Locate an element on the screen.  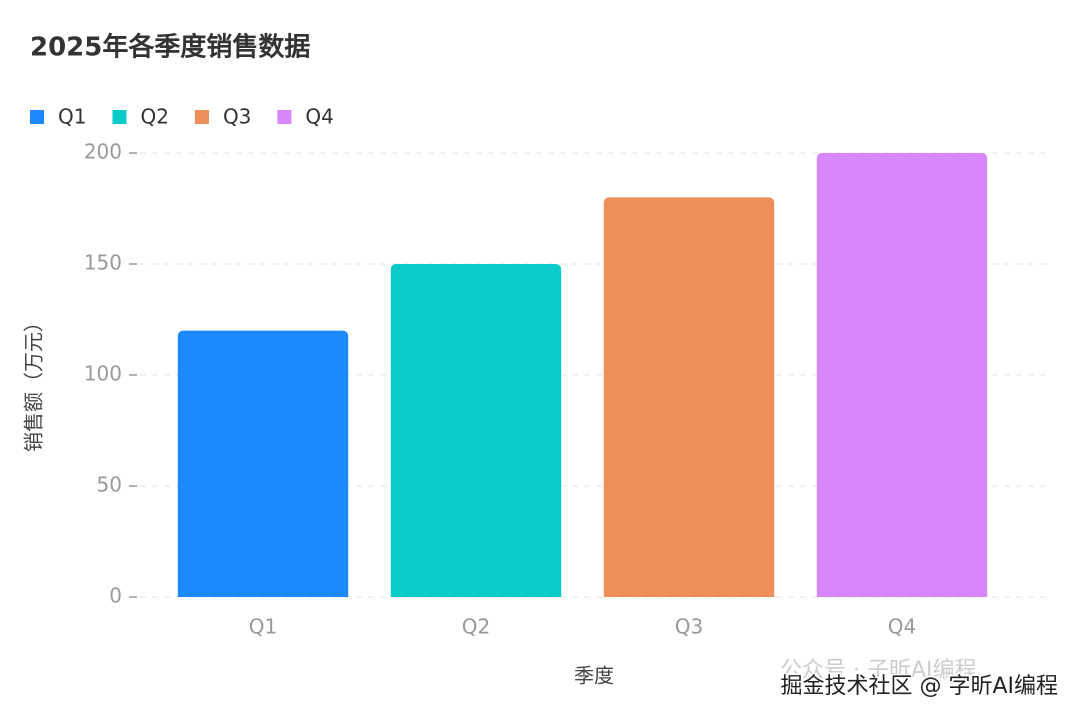
legend-label: Q1 is located at coordinates (72, 117).